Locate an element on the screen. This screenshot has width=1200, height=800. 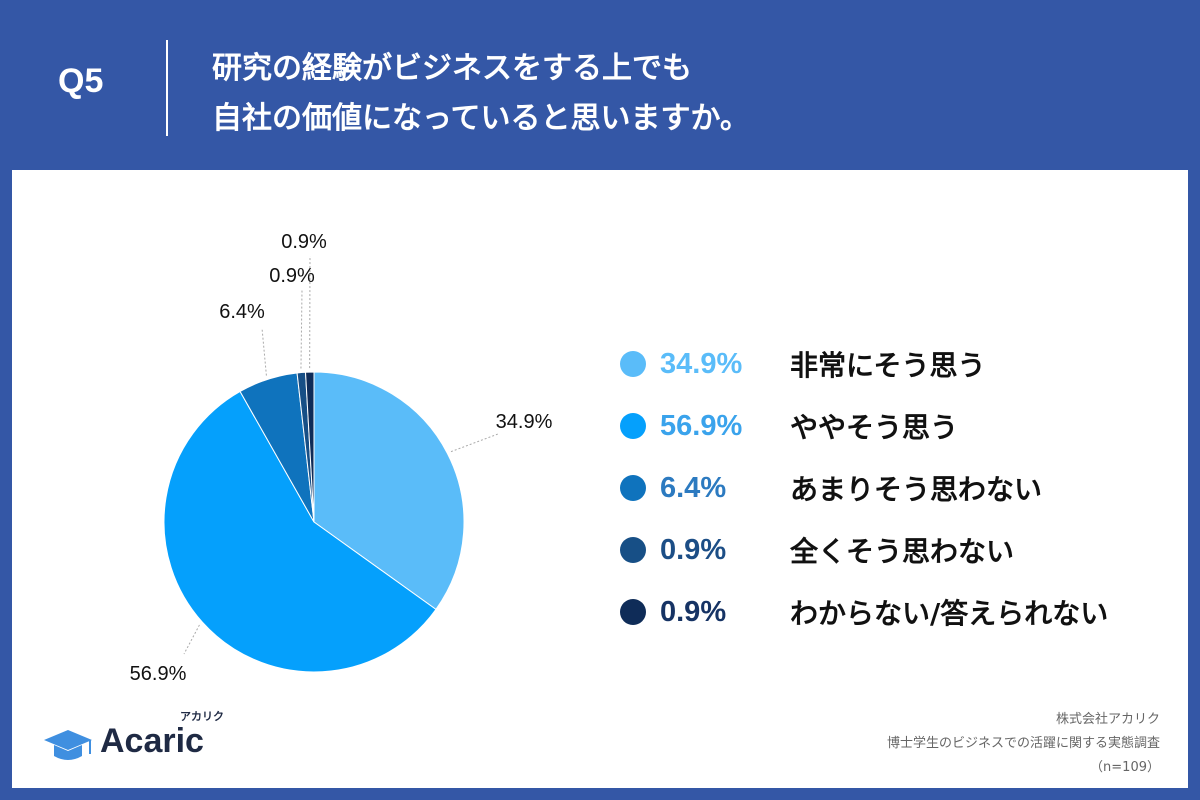
legend-label: 非常にそう思う is located at coordinates (888, 365).